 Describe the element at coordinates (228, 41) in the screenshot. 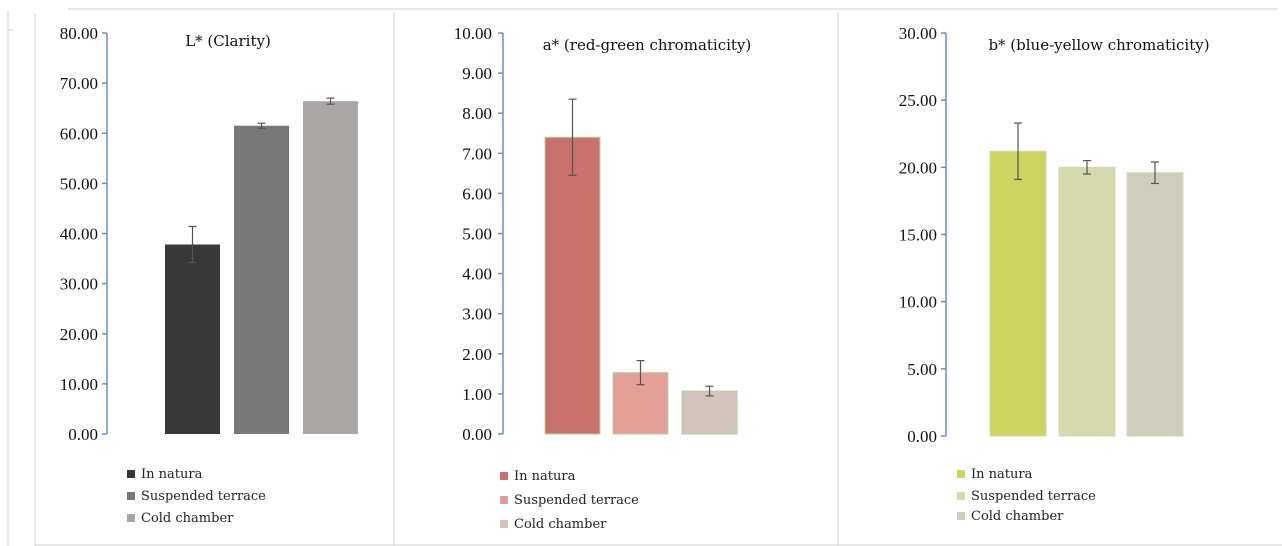

I see `chart-title: L* (Clarity)` at that location.